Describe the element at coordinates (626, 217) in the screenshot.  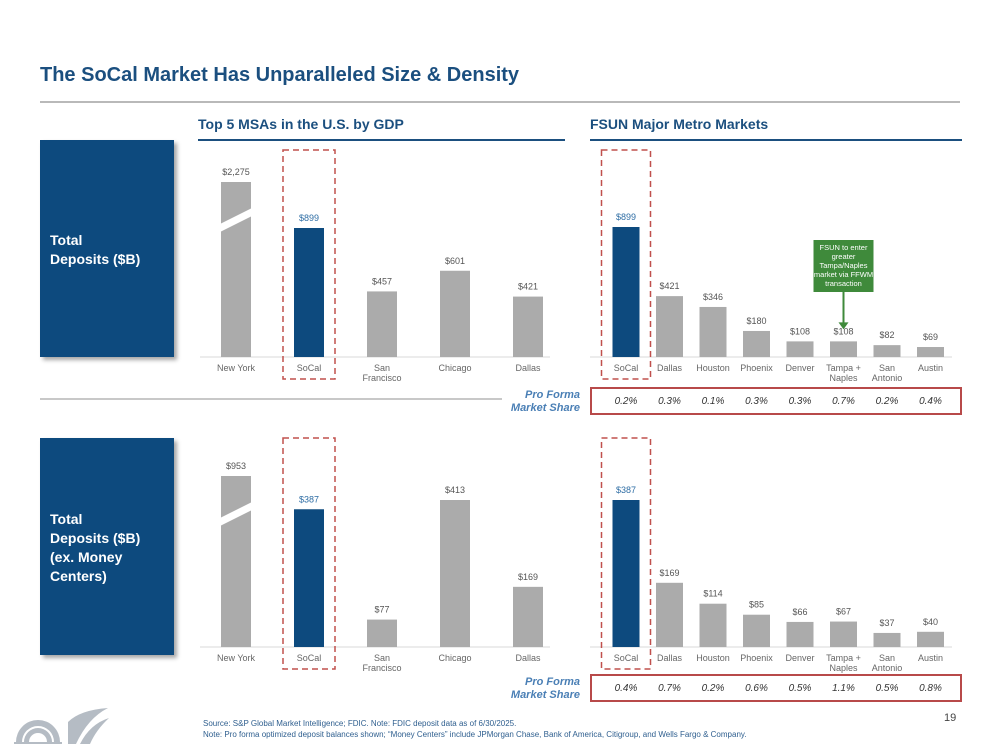
I see `data-label: $899` at that location.